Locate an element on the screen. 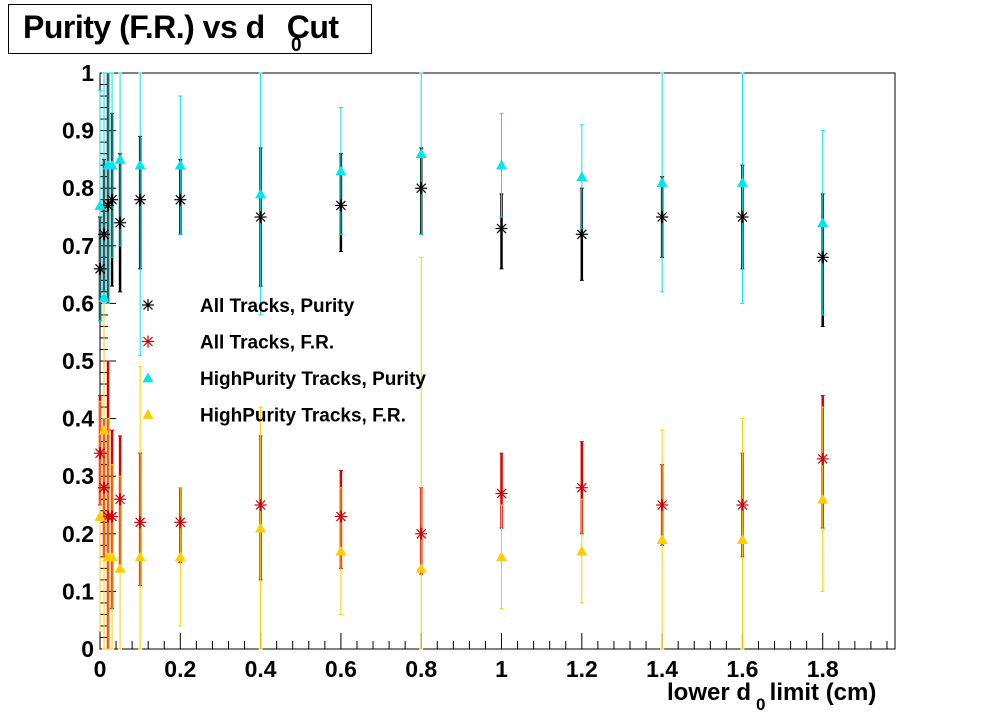  x-axis-label: lower d limit (cm) is located at coordinates (771, 693).